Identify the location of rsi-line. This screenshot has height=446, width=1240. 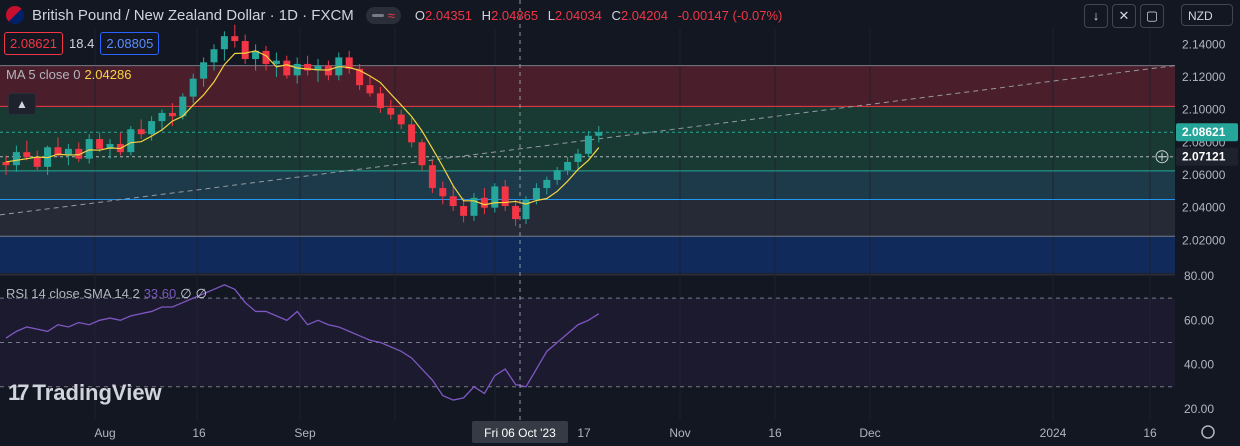
(302, 342).